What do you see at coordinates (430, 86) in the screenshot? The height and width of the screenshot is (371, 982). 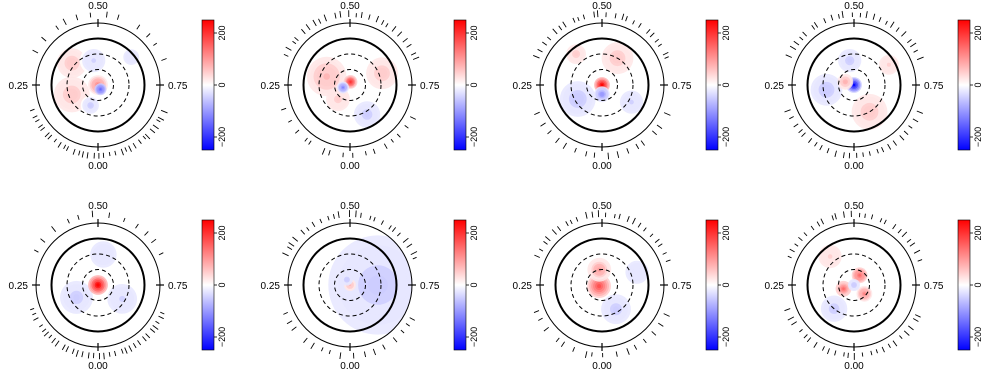 I see `phase-label-right: 0.75` at bounding box center [430, 86].